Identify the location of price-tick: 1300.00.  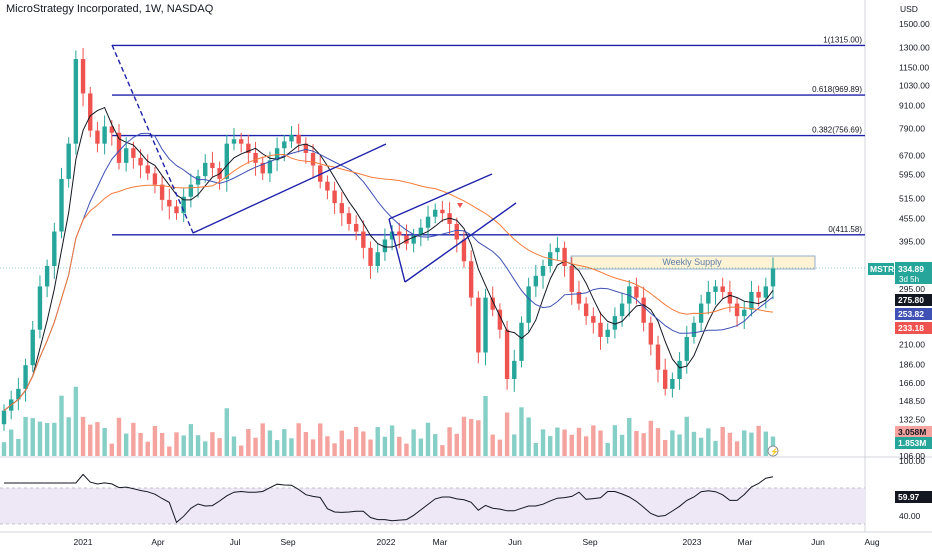
(914, 47).